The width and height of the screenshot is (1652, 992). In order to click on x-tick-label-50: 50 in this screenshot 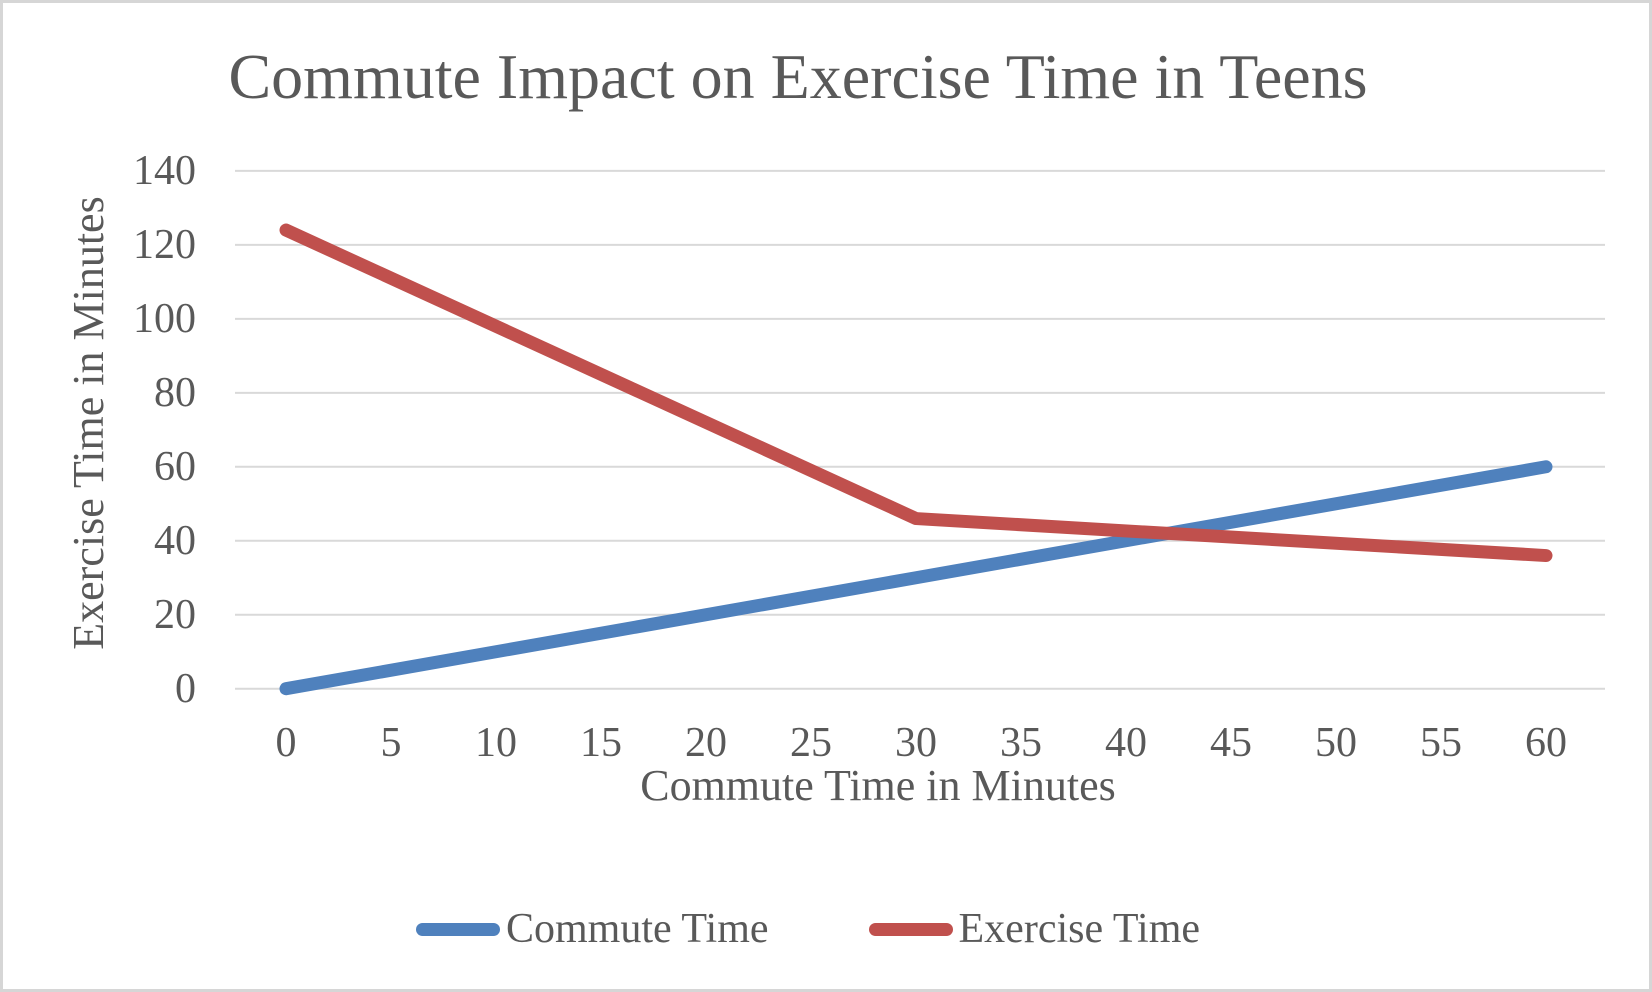, I will do `click(1336, 743)`.